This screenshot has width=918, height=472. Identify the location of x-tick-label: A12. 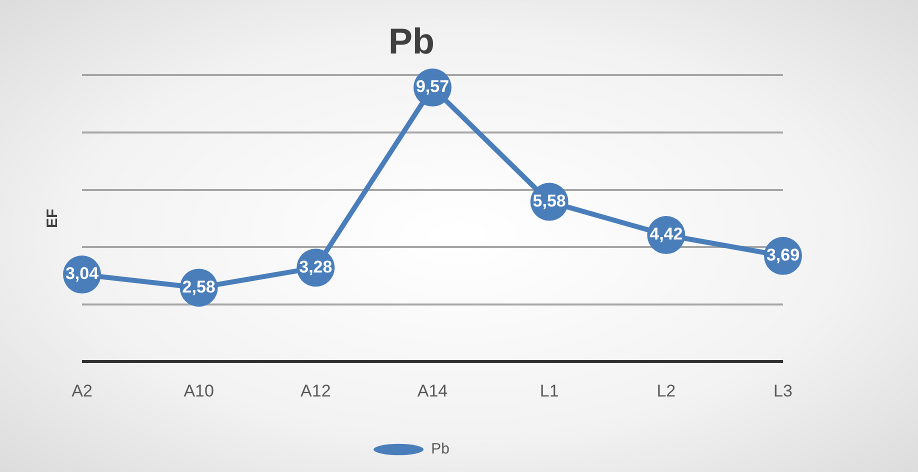
(315, 390).